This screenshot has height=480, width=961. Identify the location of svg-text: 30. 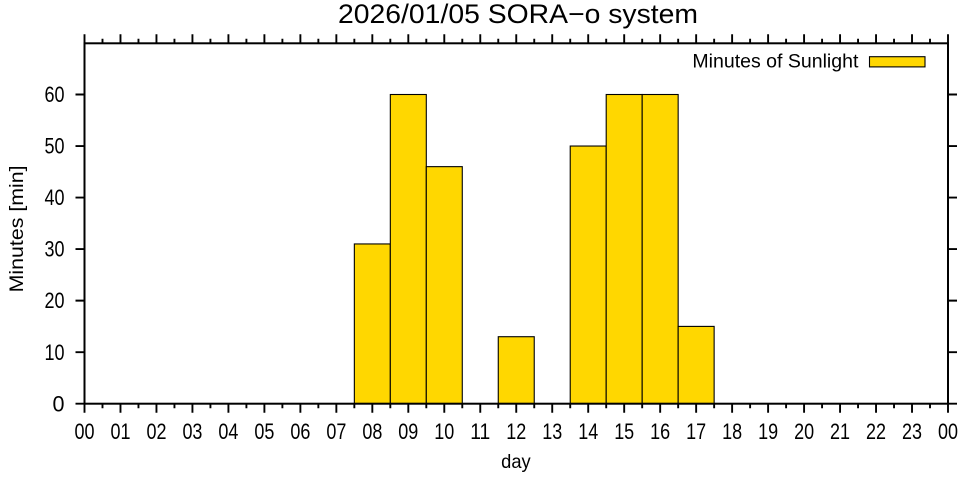
(55, 249).